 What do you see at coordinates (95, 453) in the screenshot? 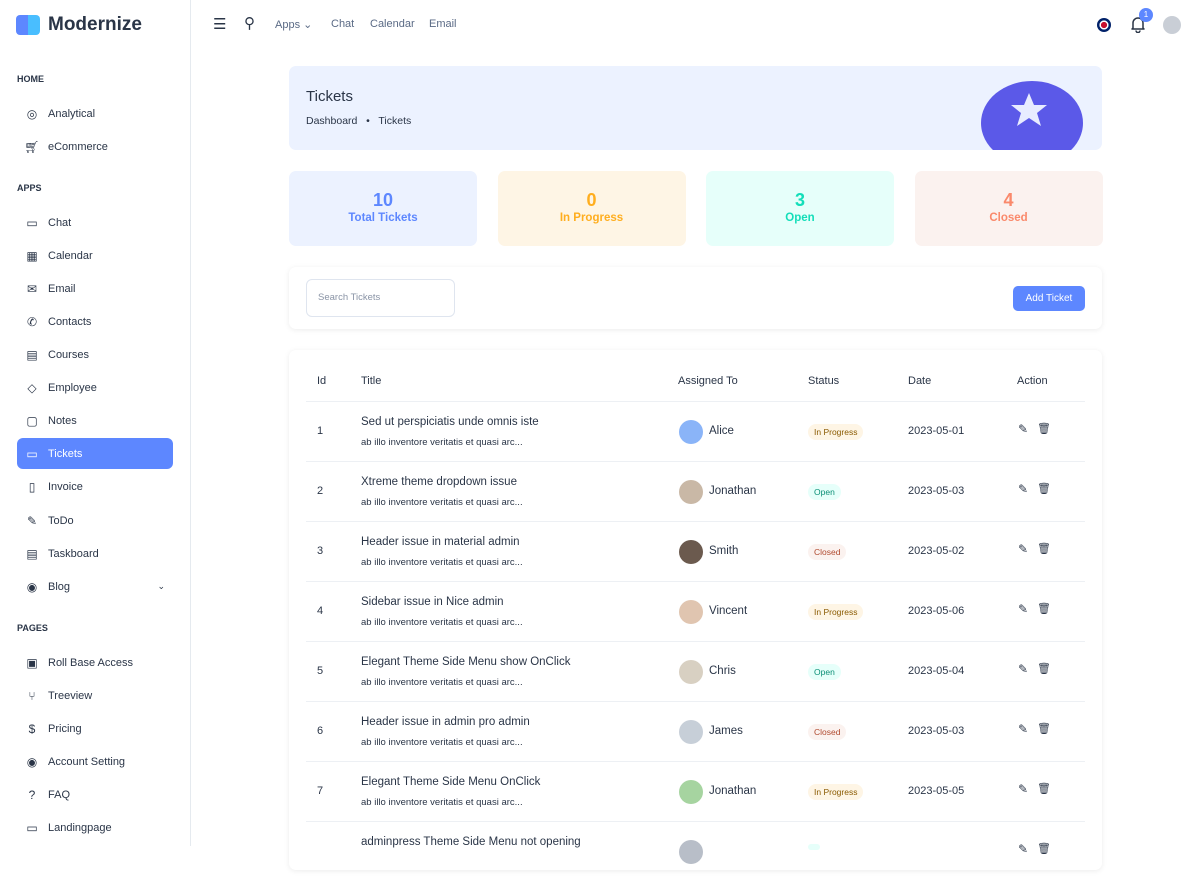
I see `sidebar-item-tickets: ▭ Tickets` at bounding box center [95, 453].